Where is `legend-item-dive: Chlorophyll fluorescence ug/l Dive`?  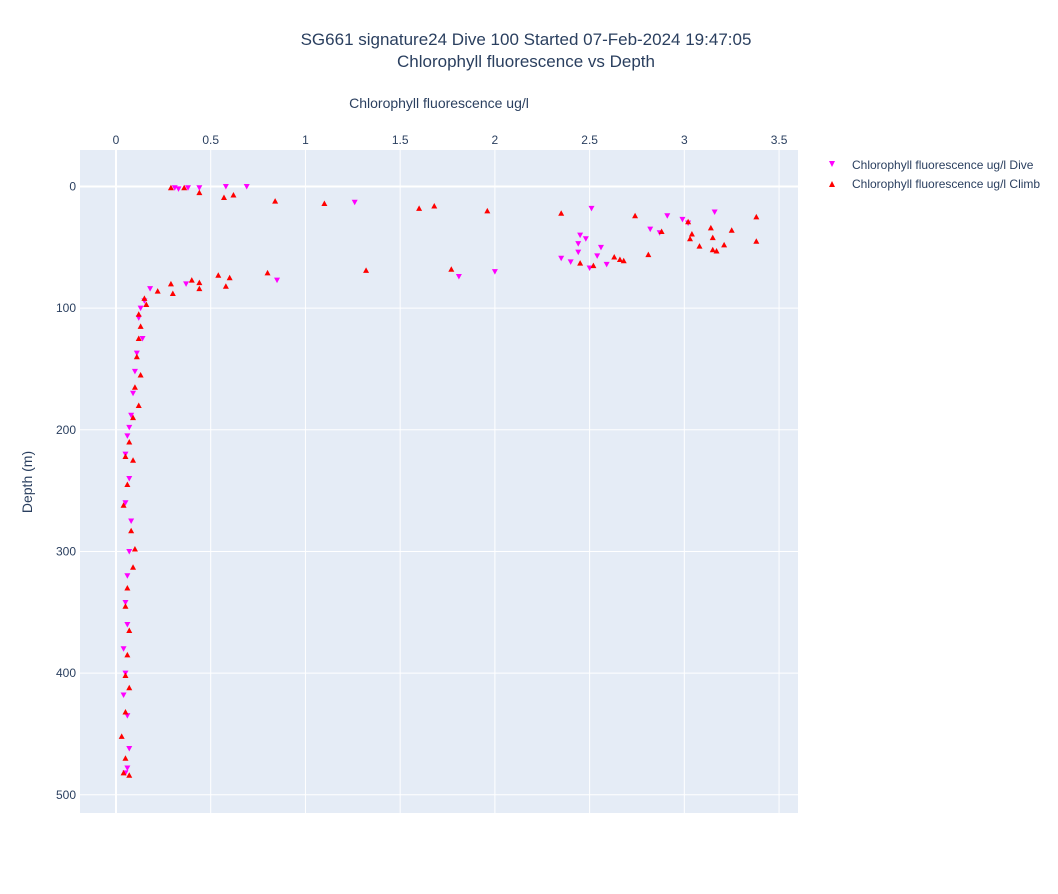 legend-item-dive: Chlorophyll fluorescence ug/l Dive is located at coordinates (931, 165).